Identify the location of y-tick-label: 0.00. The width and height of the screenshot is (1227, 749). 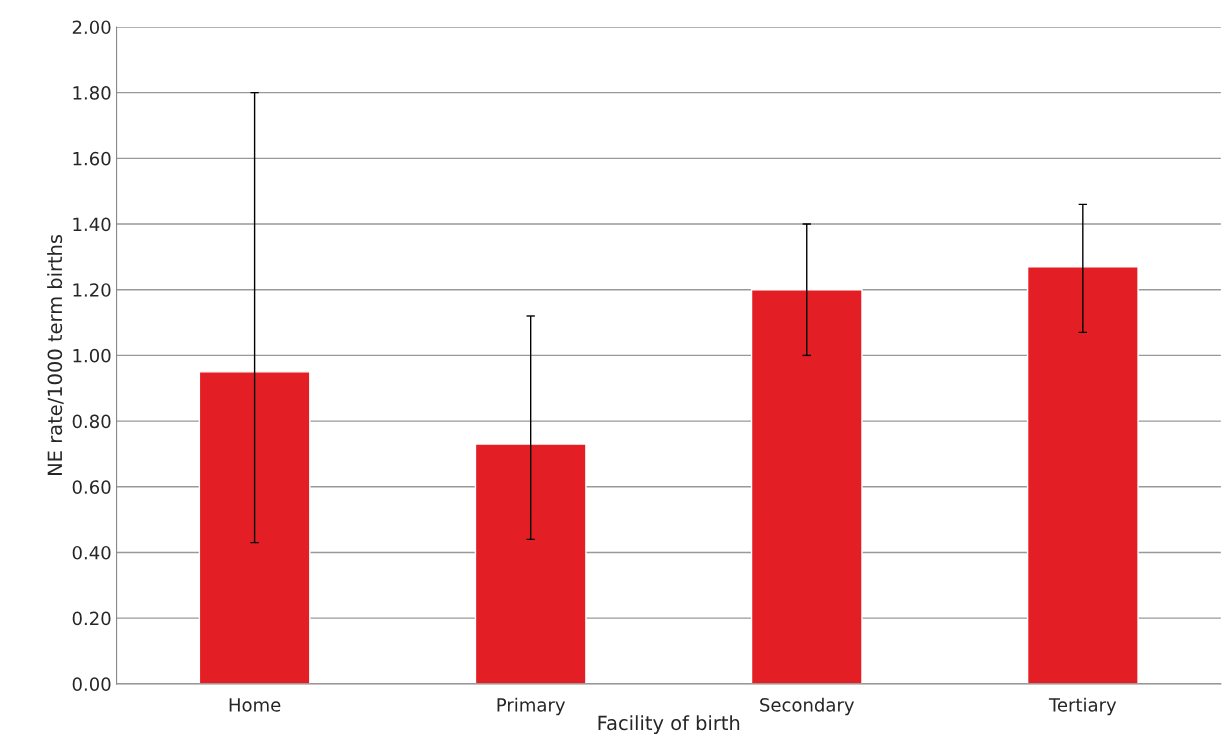
(91, 684).